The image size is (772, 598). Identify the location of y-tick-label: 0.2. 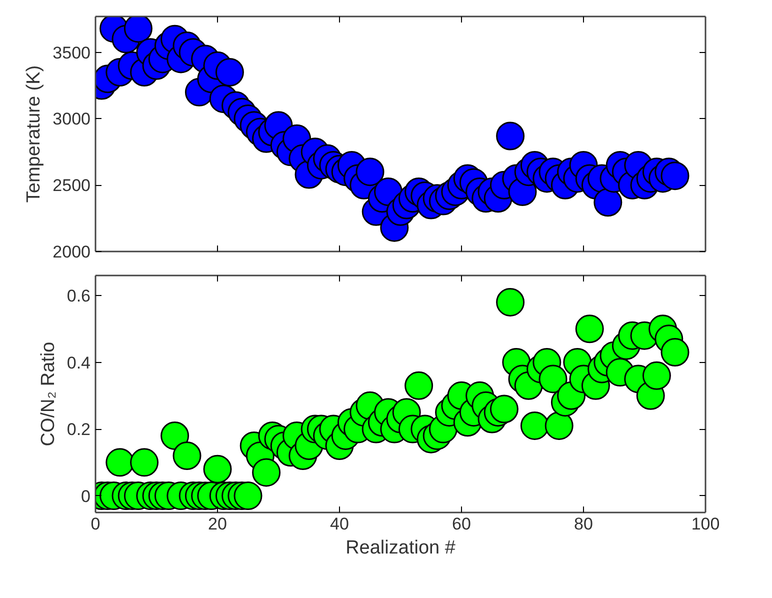
(78, 430).